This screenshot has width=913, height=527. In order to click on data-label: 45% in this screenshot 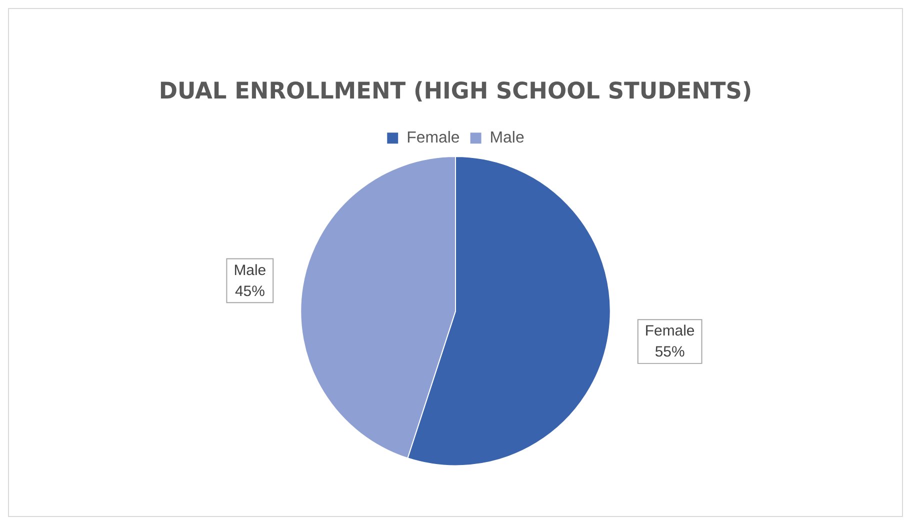, I will do `click(249, 291)`.